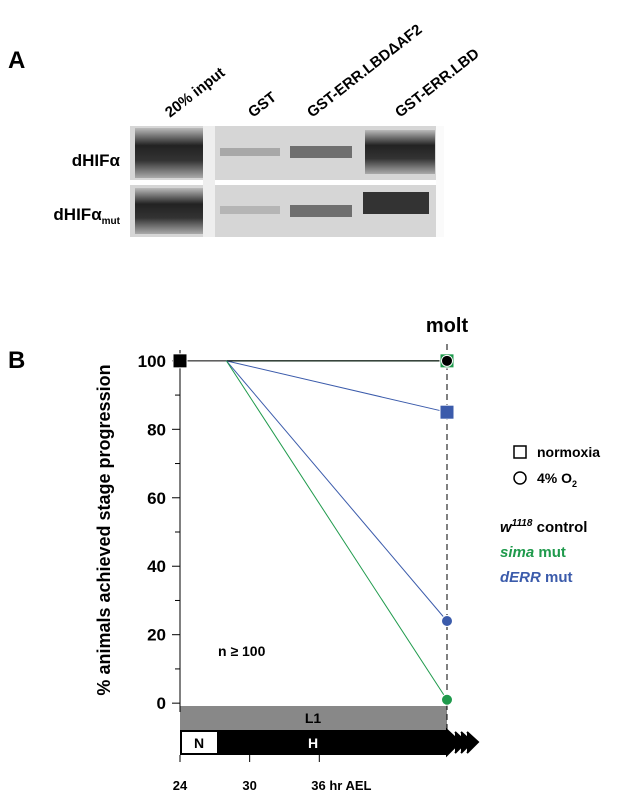 The image size is (636, 800). Describe the element at coordinates (180, 785) in the screenshot. I see `x-tick-label: 24` at that location.